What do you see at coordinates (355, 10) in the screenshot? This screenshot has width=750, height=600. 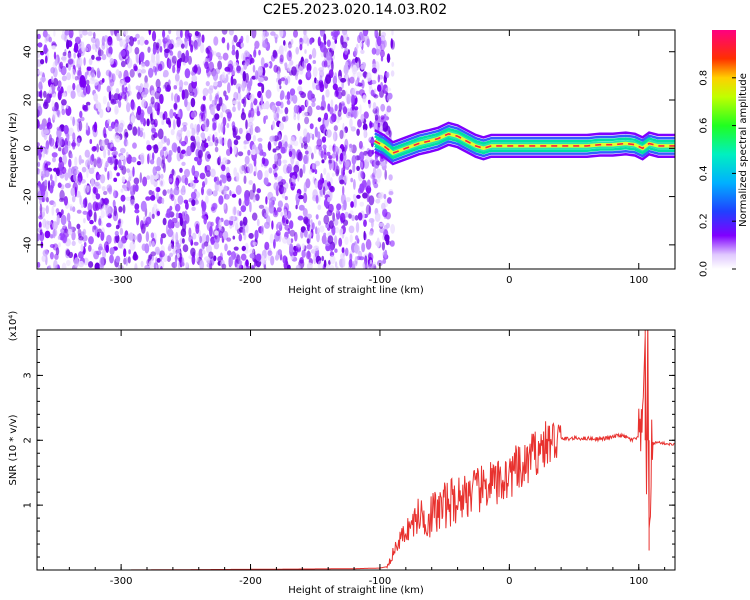 I see `chart-title: C2E5.2023.020.14.03.R02` at bounding box center [355, 10].